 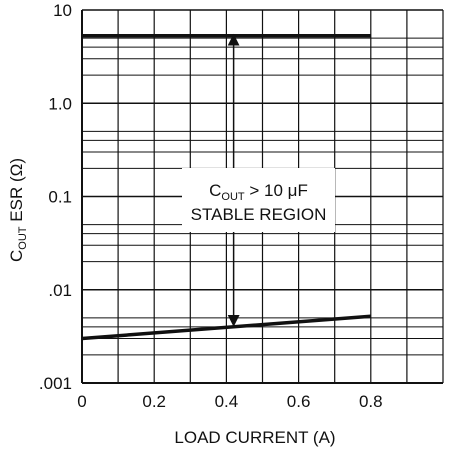 What do you see at coordinates (154, 401) in the screenshot?
I see `x-tick-label: 0.2` at bounding box center [154, 401].